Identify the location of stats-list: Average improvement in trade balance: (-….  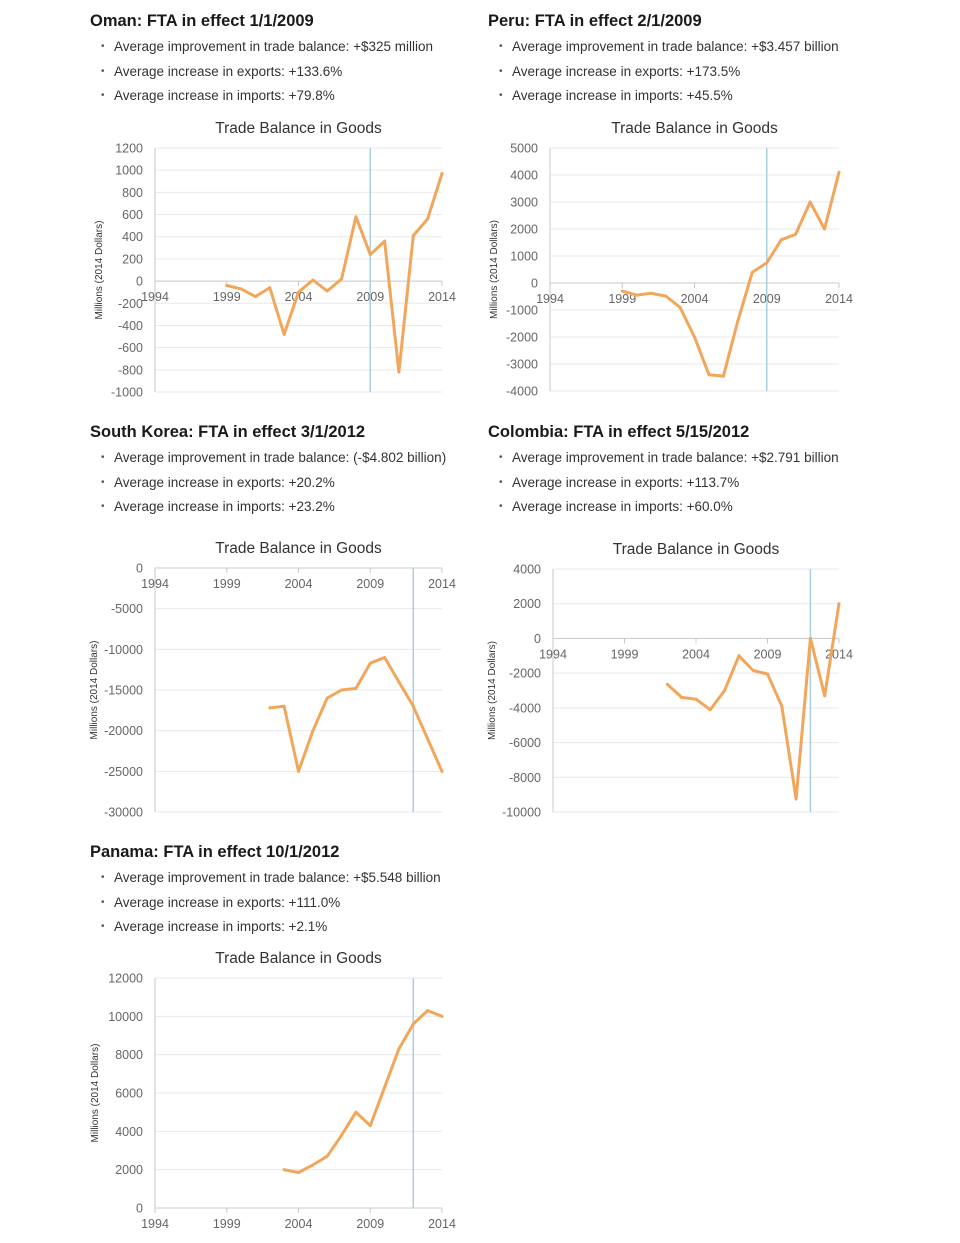
(290, 483).